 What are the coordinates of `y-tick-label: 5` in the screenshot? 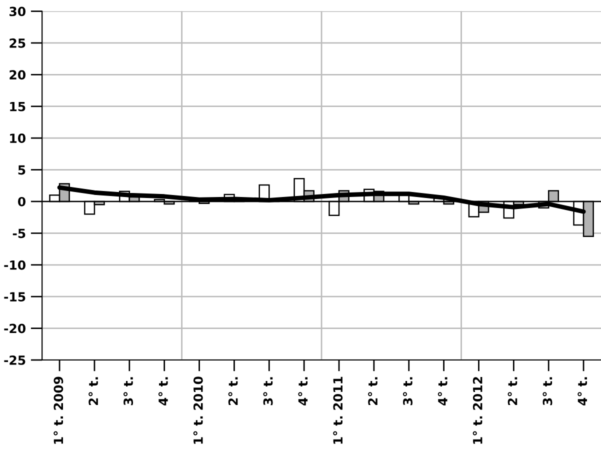 It's located at (22, 170).